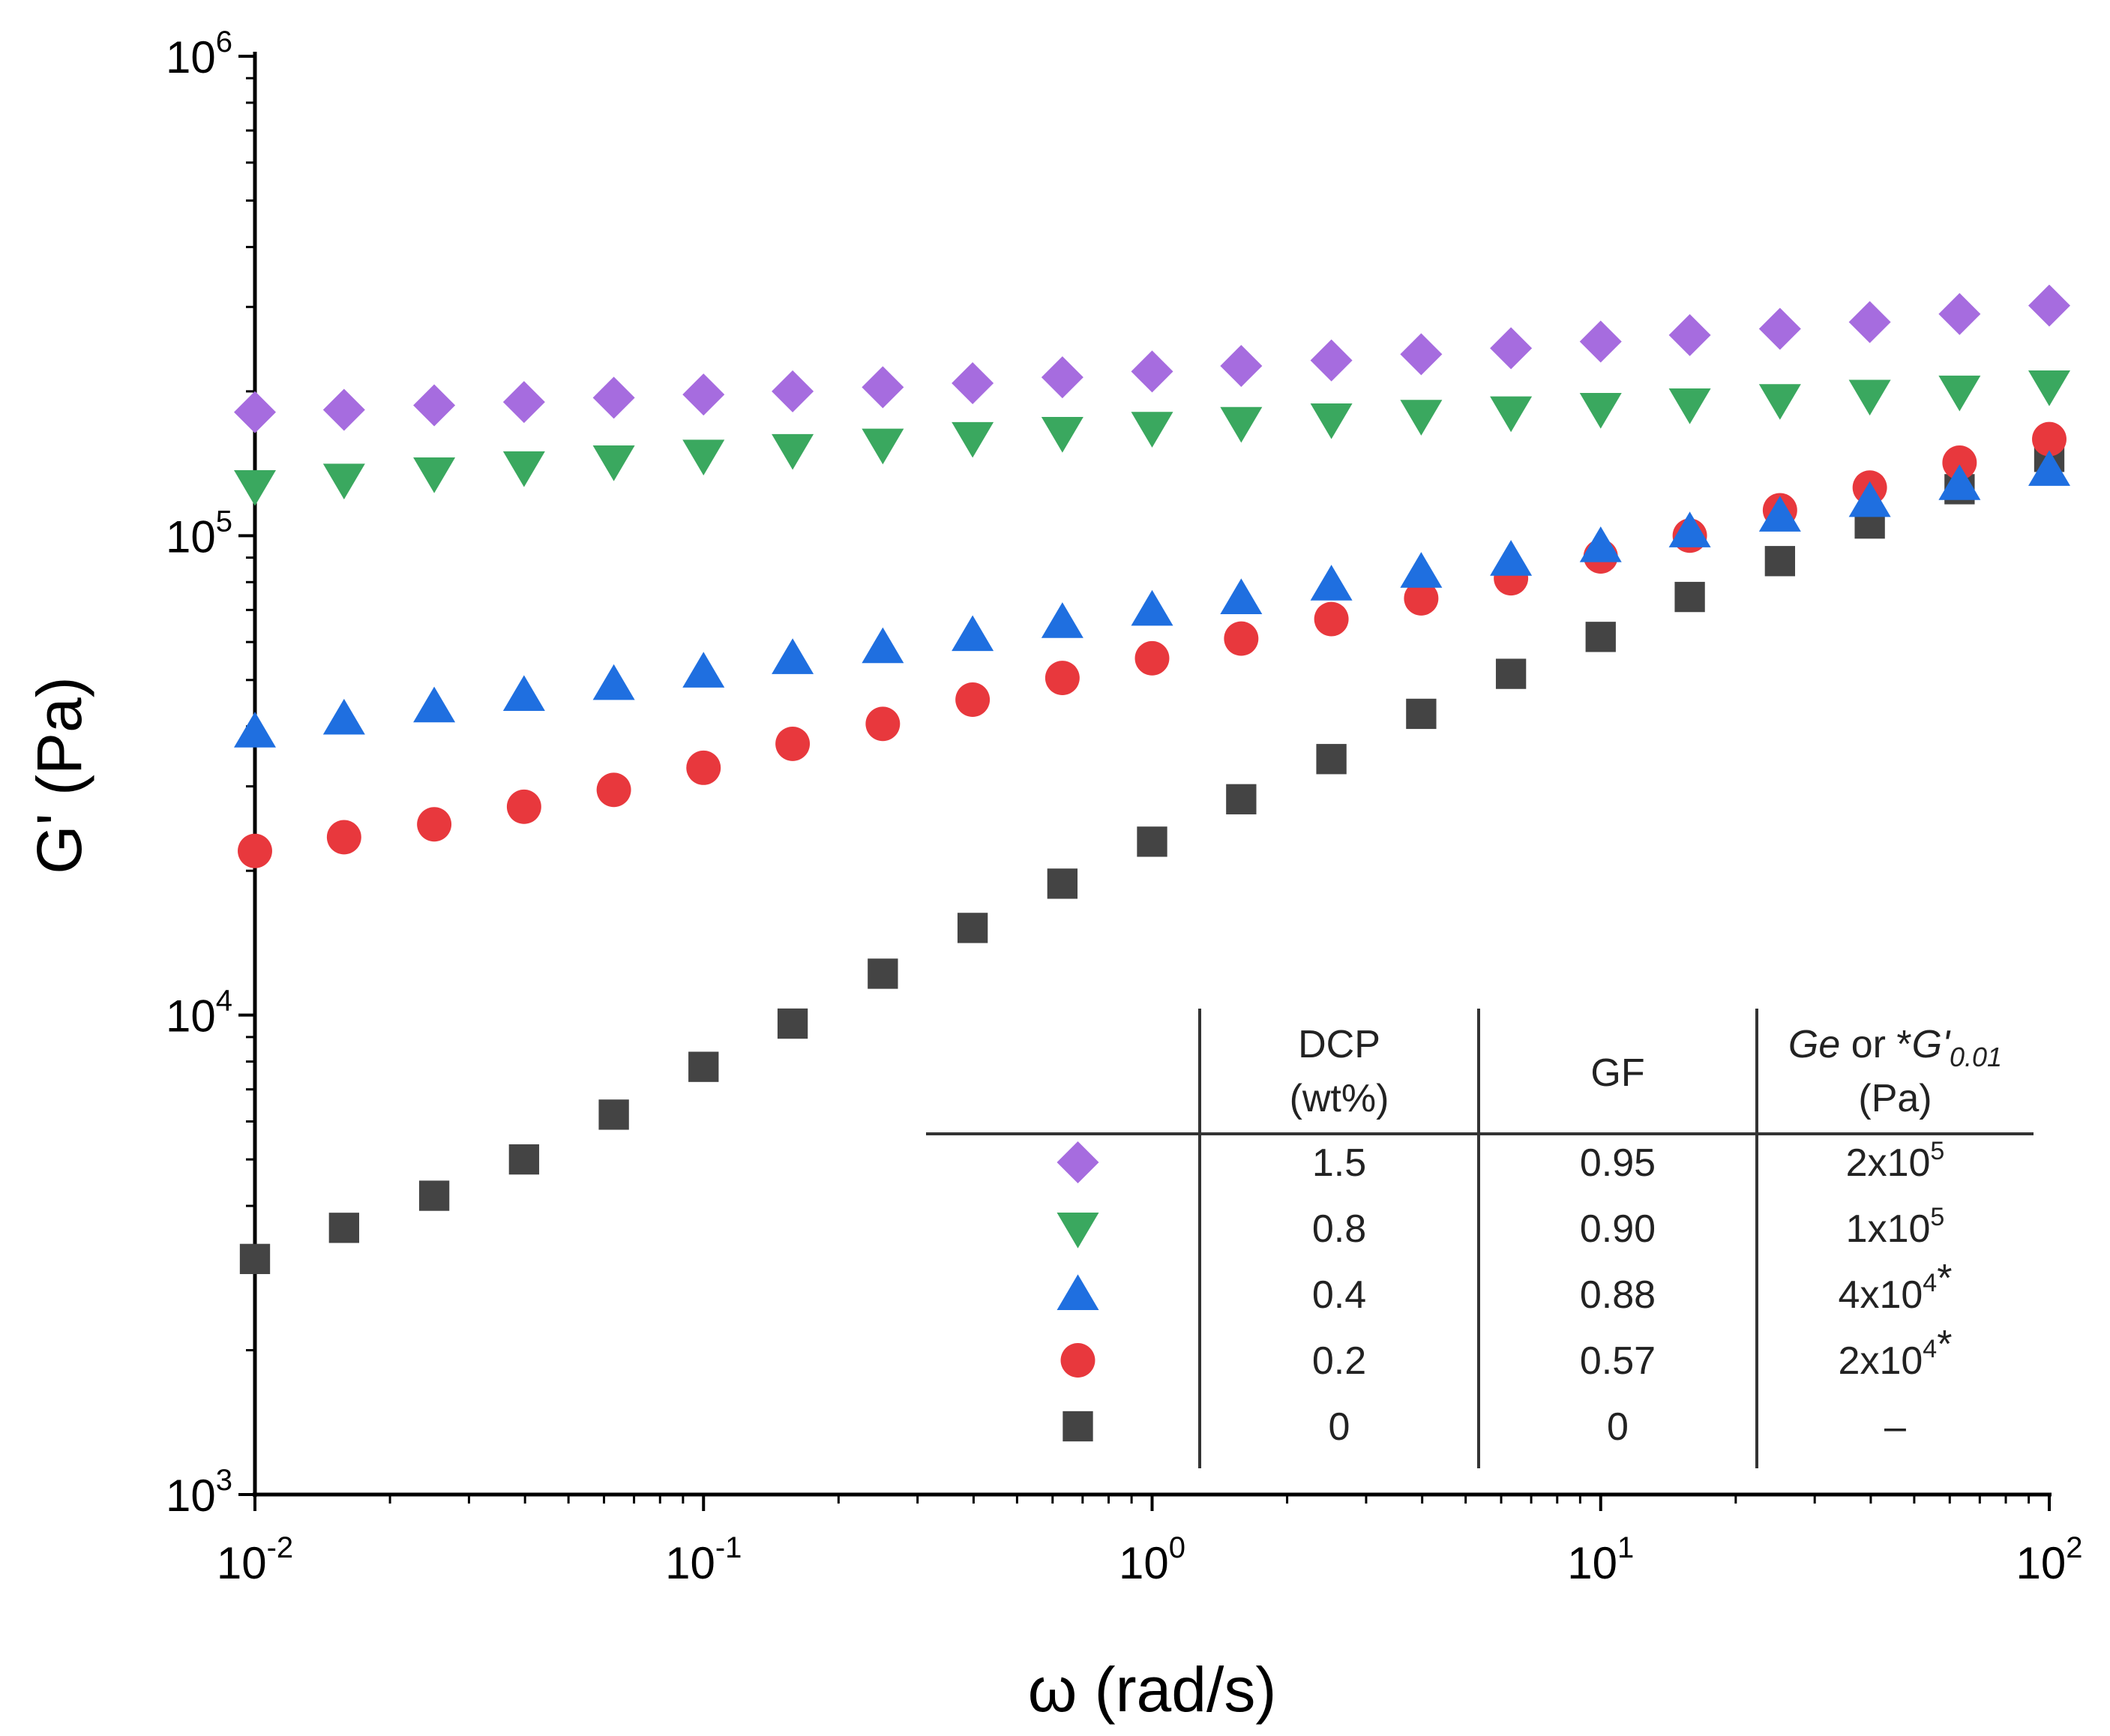 The height and width of the screenshot is (1736, 2110). What do you see at coordinates (1895, 1427) in the screenshot?
I see `cell-ge: –` at bounding box center [1895, 1427].